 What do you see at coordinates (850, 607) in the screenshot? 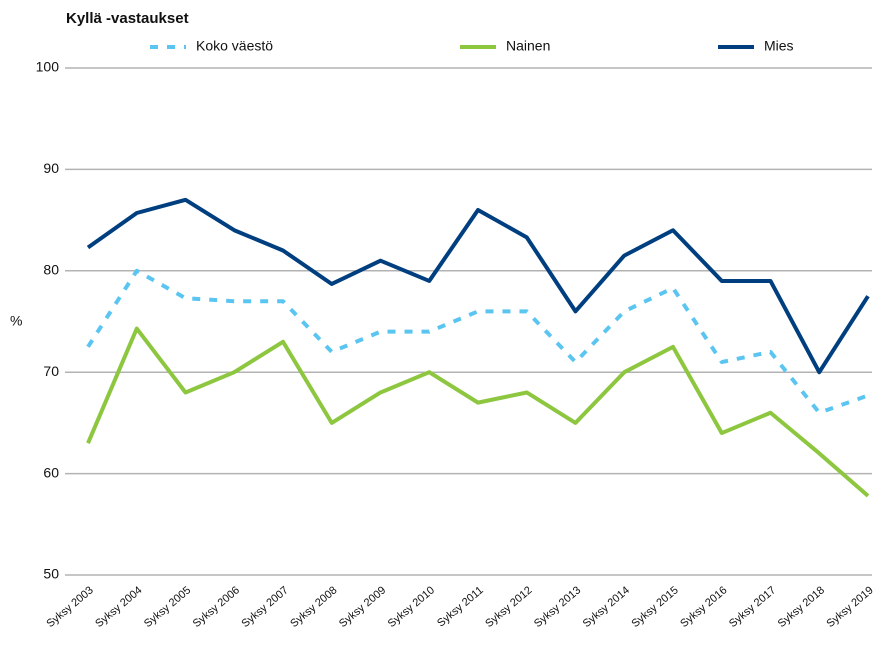
I see `x-tick-label: Syksy 2019` at bounding box center [850, 607].